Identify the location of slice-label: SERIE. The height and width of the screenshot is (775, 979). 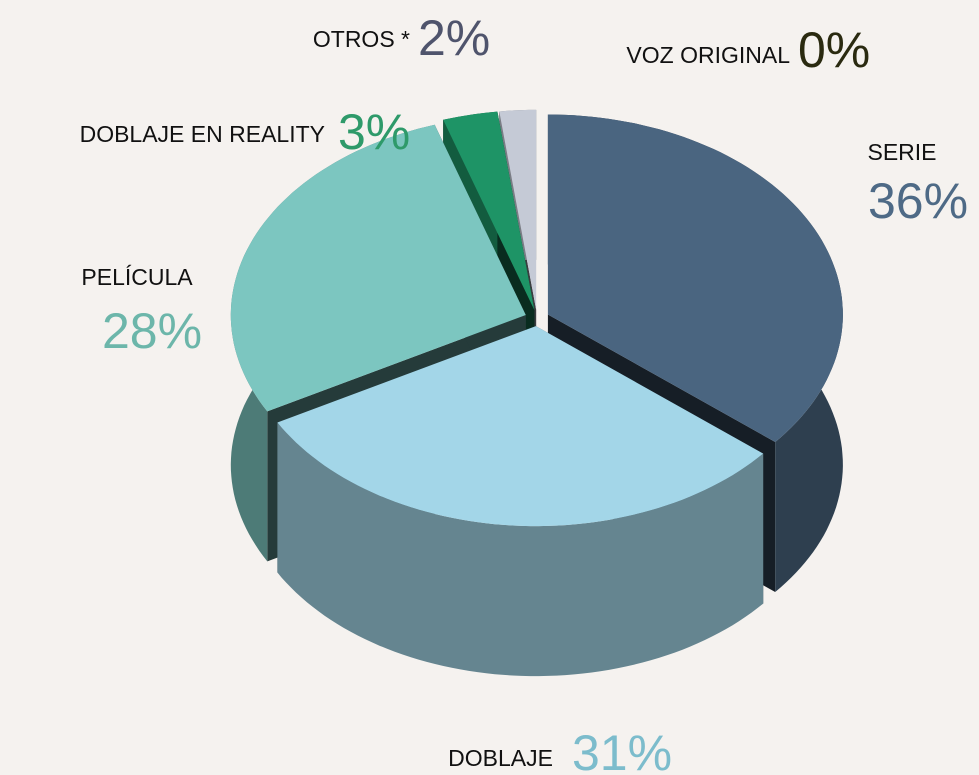
(901, 152).